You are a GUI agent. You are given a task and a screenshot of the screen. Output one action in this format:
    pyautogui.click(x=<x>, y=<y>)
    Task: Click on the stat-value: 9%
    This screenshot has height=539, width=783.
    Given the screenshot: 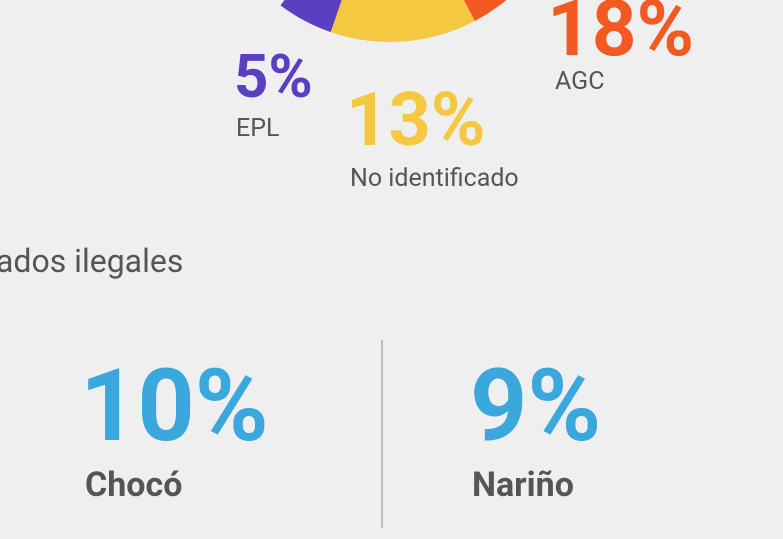 What is the action you would take?
    pyautogui.click(x=535, y=406)
    